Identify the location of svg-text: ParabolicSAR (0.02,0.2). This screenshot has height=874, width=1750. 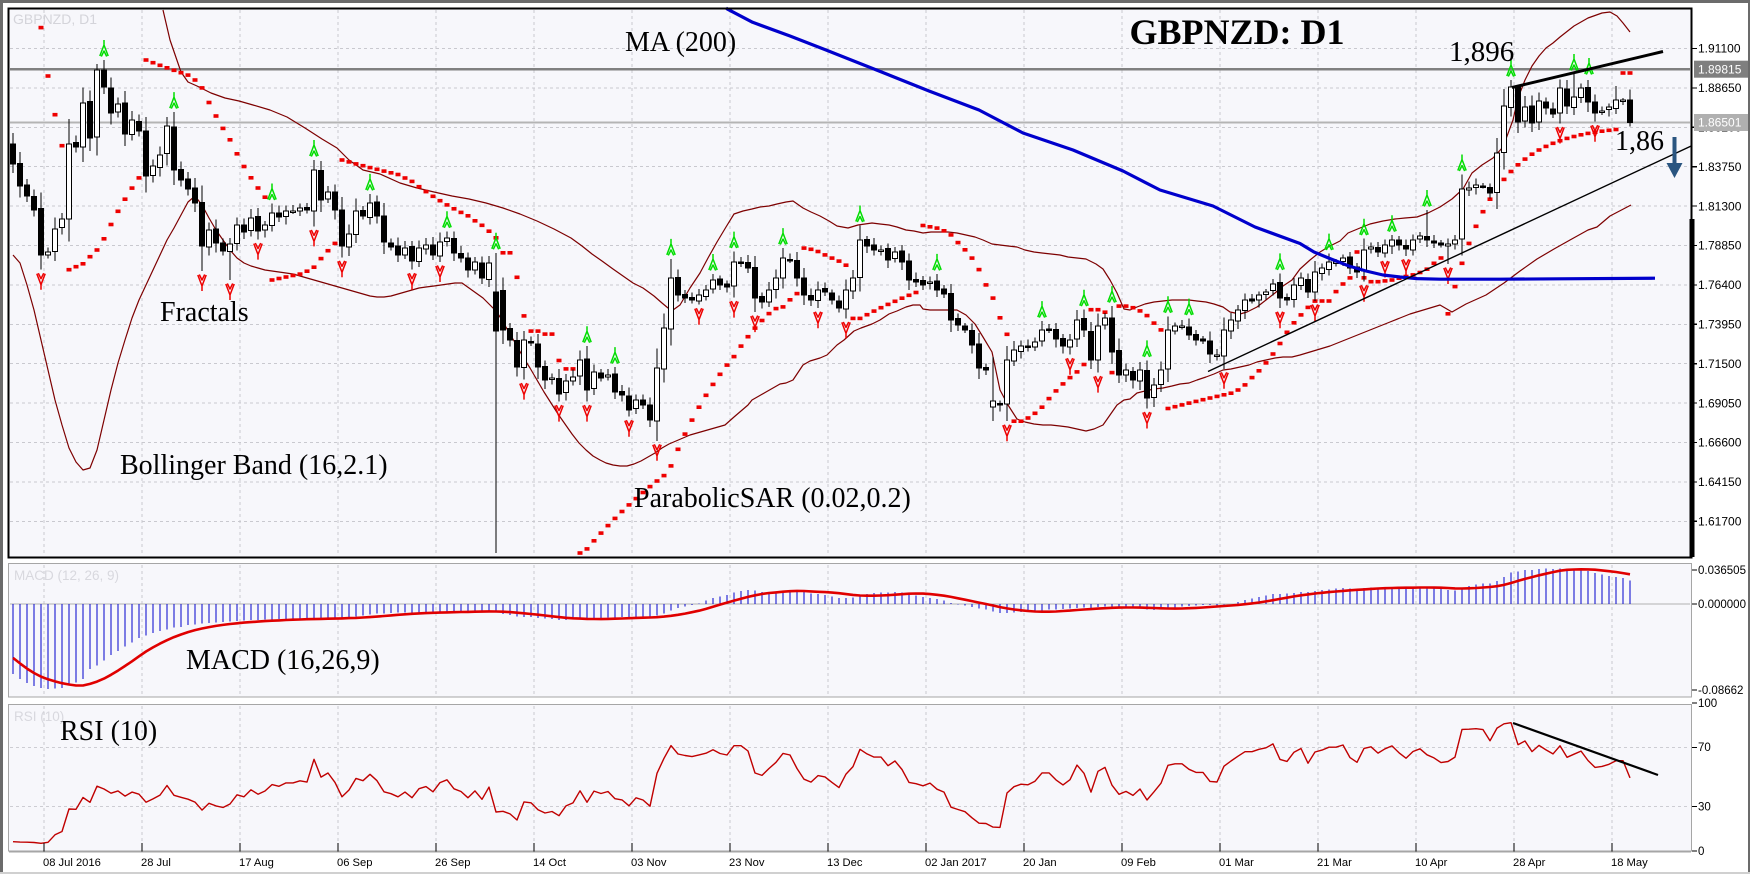
(772, 498).